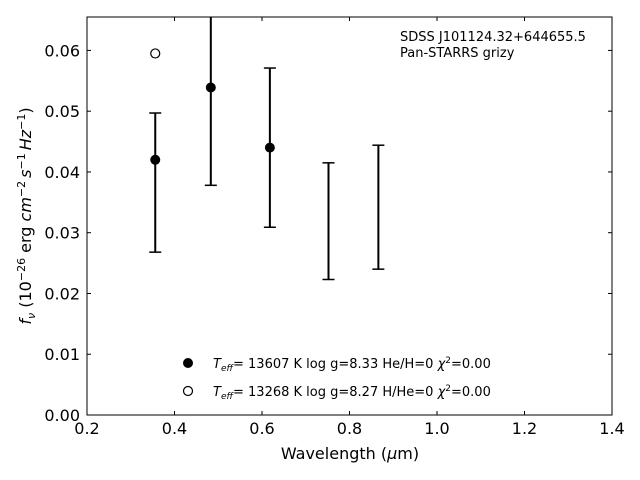 The width and height of the screenshot is (640, 480). What do you see at coordinates (62, 111) in the screenshot?
I see `y-tick-label: 0.05` at bounding box center [62, 111].